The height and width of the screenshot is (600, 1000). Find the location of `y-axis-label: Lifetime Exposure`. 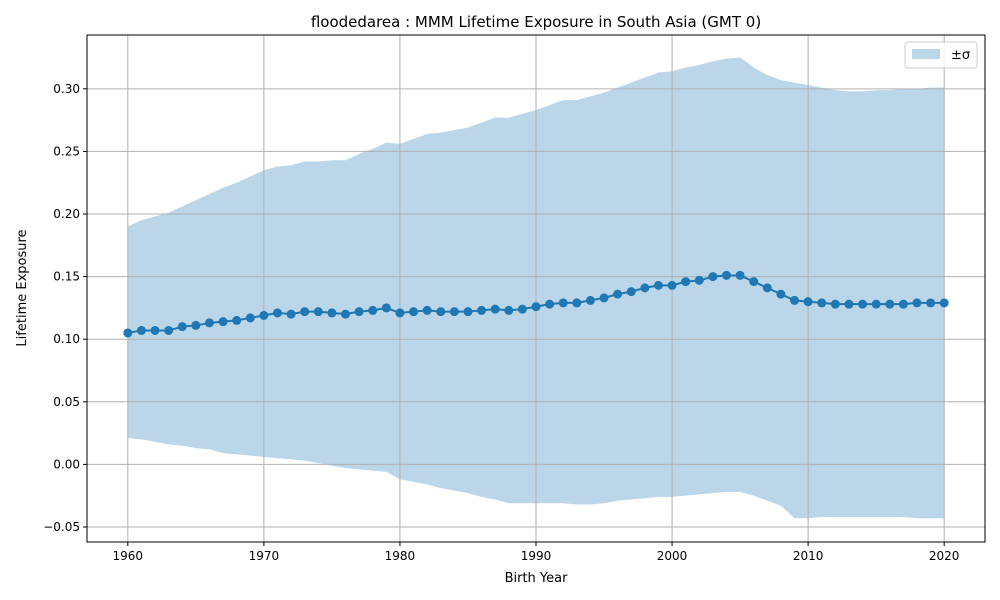

y-axis-label: Lifetime Exposure is located at coordinates (22, 287).